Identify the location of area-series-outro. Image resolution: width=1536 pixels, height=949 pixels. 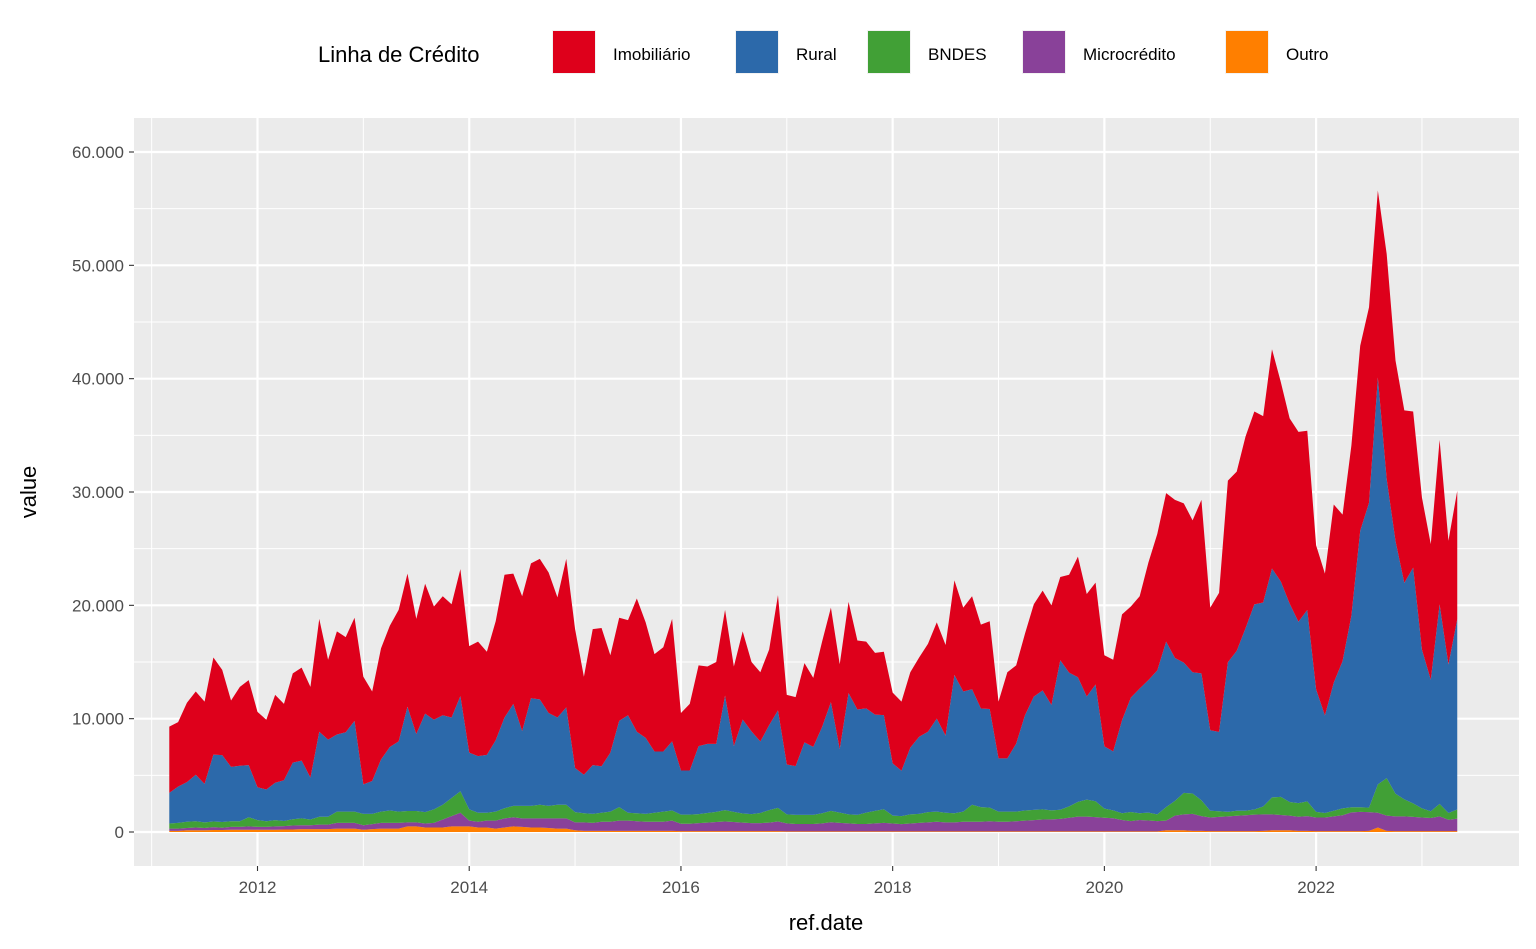
(813, 829).